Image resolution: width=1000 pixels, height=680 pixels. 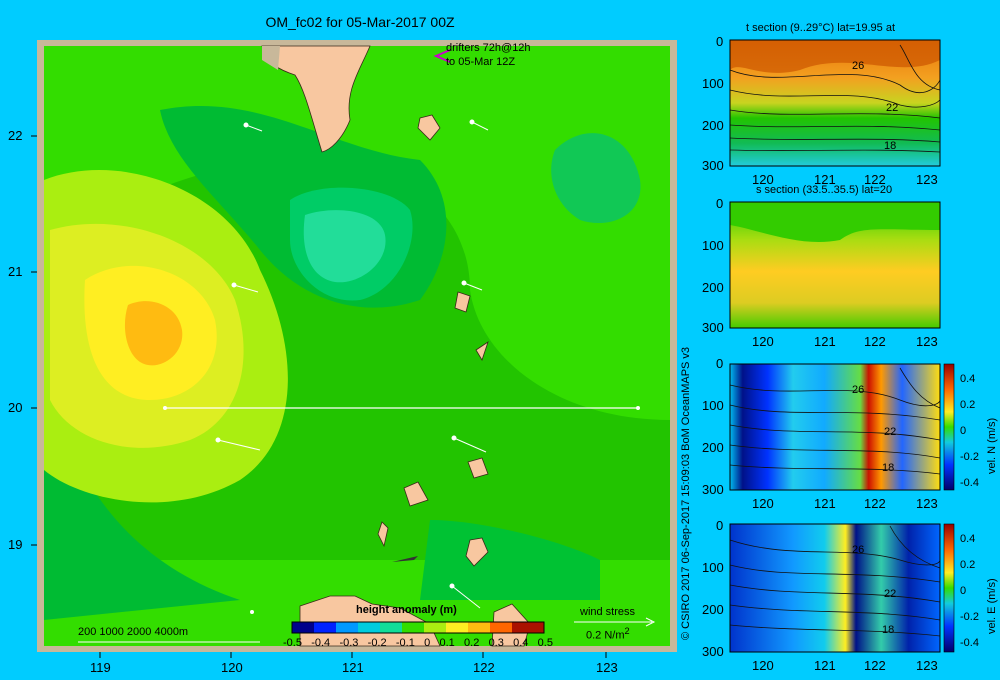 I want to click on ve-cbar-label: vel. E (m/s), so click(x=992, y=606).